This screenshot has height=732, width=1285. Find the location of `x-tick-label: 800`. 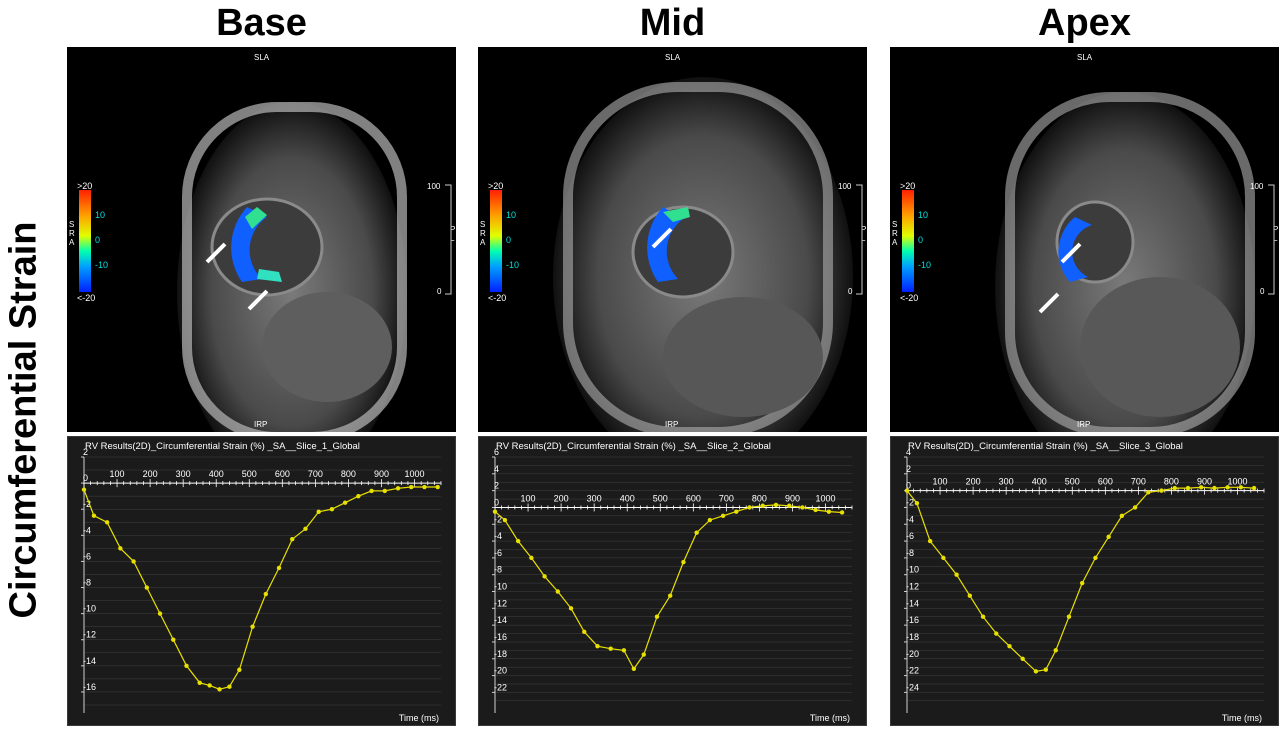

x-tick-label: 800 is located at coordinates (1171, 482).